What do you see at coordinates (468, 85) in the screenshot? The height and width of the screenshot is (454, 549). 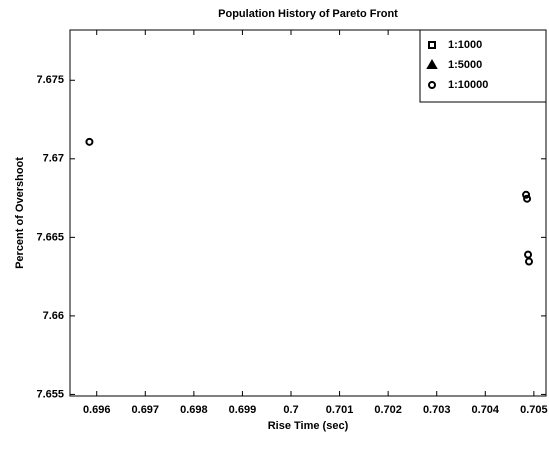 I see `legend-label: 1:10000` at bounding box center [468, 85].